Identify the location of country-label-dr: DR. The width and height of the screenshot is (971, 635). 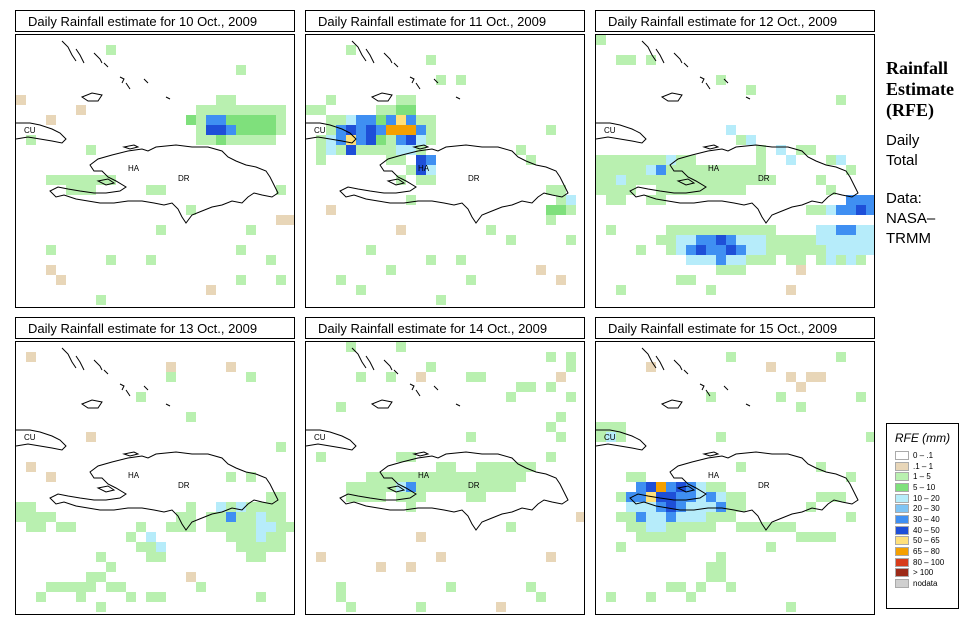
(474, 485).